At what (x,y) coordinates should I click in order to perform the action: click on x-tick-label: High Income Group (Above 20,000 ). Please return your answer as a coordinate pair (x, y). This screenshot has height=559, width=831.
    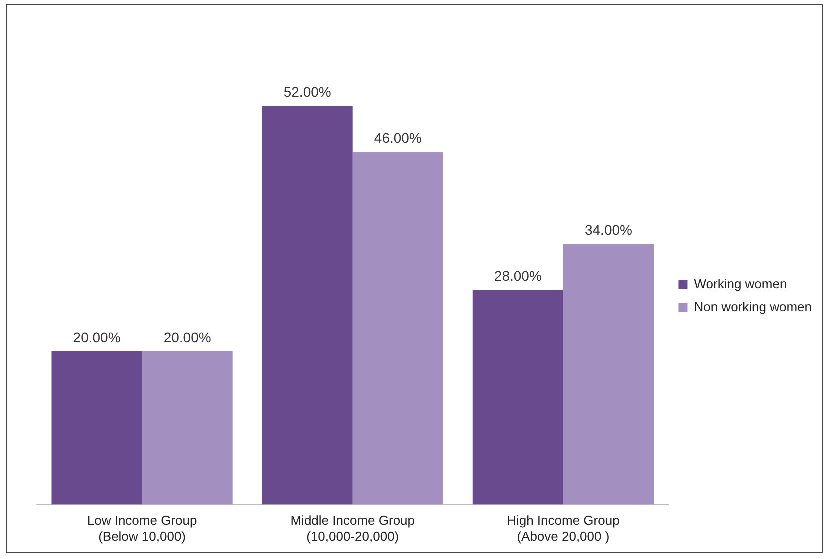
    Looking at the image, I should click on (563, 528).